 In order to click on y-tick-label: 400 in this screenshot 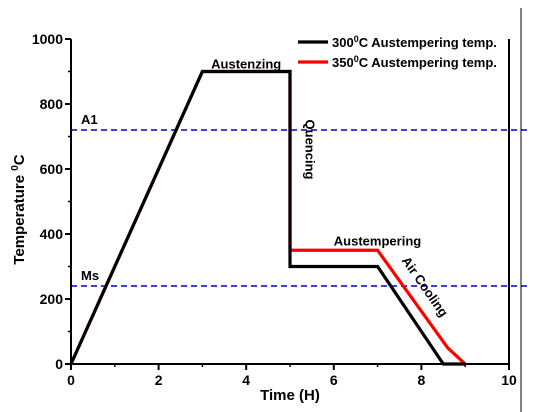, I will do `click(52, 234)`.